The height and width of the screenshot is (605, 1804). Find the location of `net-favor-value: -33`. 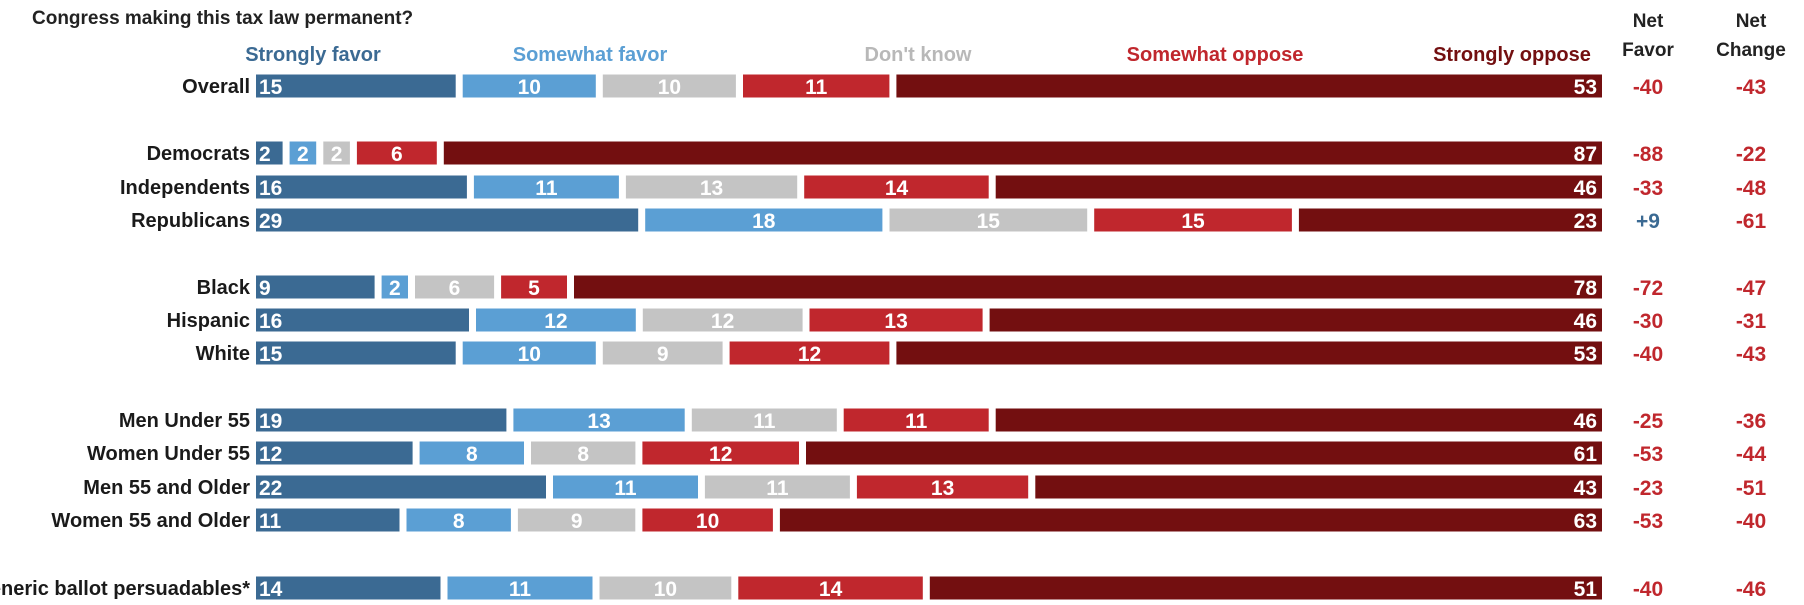

net-favor-value: -33 is located at coordinates (1648, 188).